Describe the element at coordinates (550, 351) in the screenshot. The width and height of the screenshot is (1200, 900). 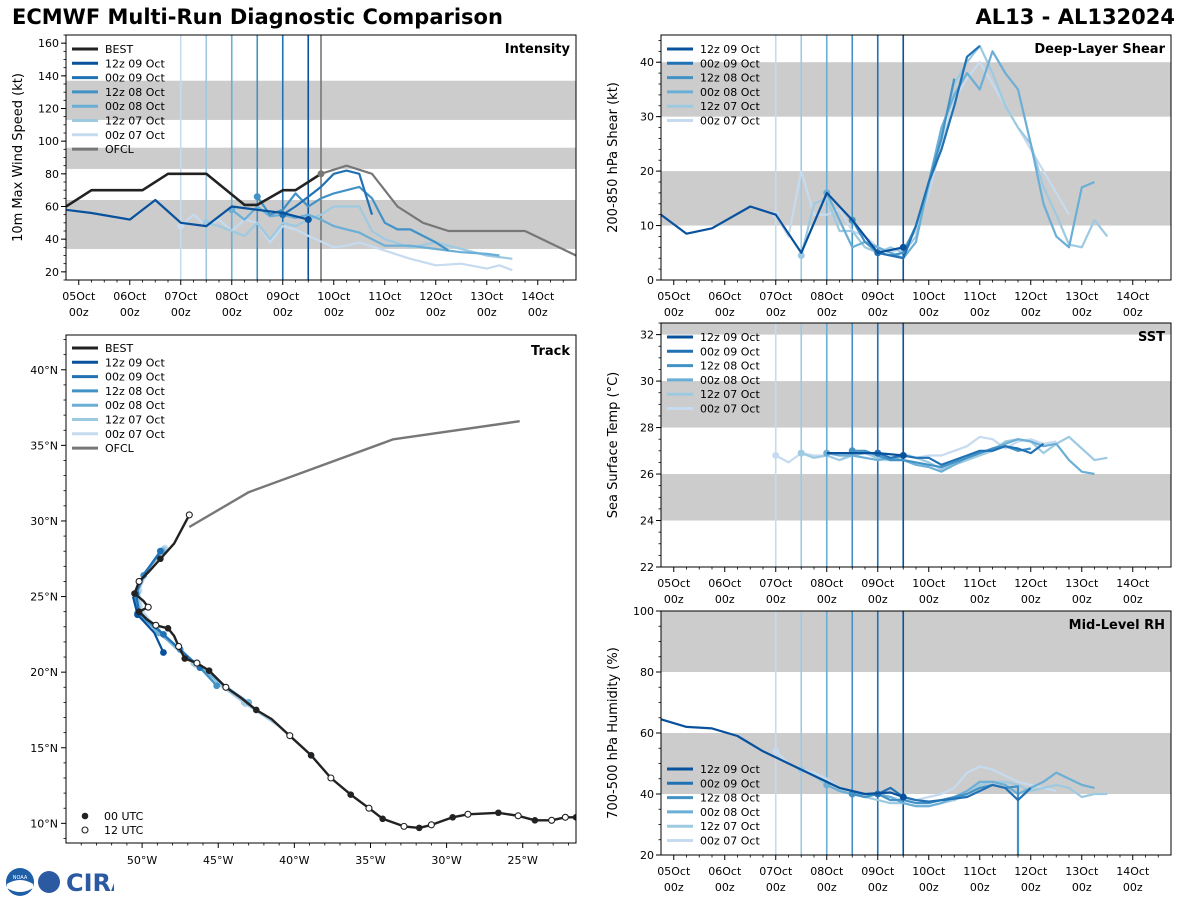
I see `panel-title: Track` at that location.